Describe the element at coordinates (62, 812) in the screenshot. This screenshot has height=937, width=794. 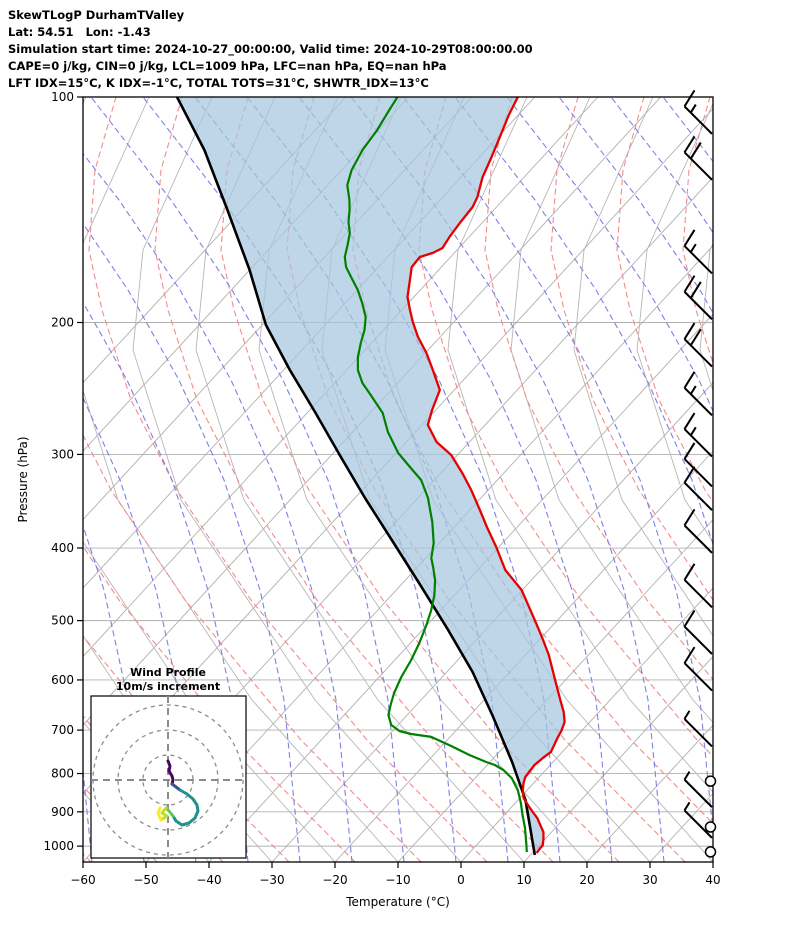
I see `svg-text: 900` at that location.